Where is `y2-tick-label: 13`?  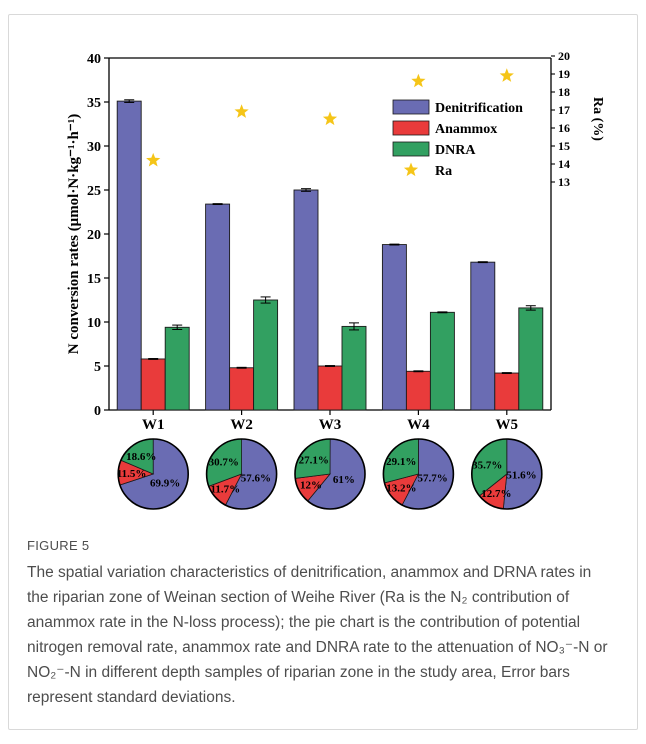 y2-tick-label: 13 is located at coordinates (564, 182).